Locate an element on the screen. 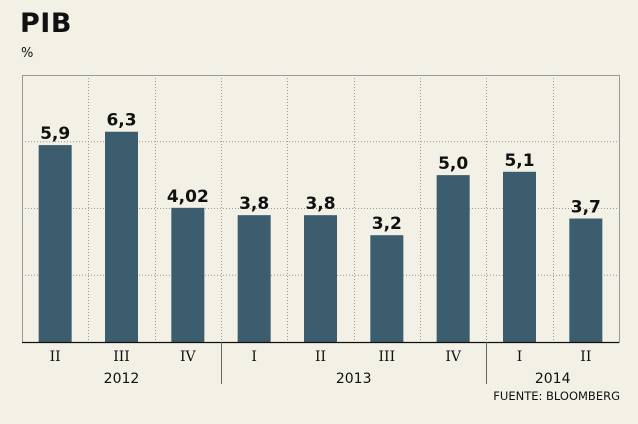 The height and width of the screenshot is (424, 638). value-label-1: 6,3 is located at coordinates (121, 121).